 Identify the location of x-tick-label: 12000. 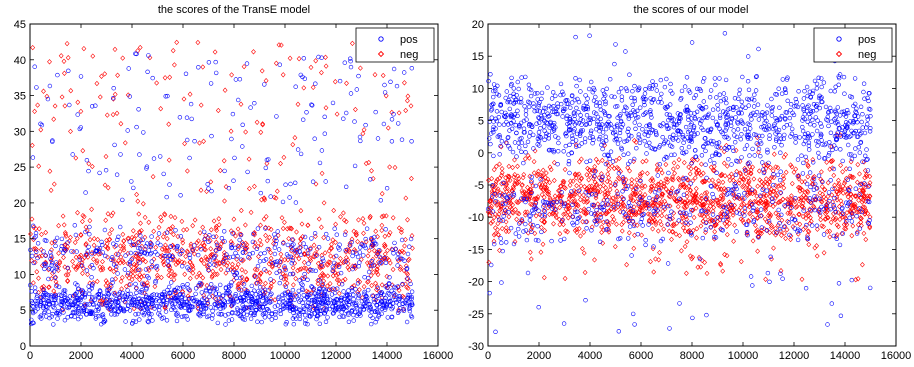
(336, 356).